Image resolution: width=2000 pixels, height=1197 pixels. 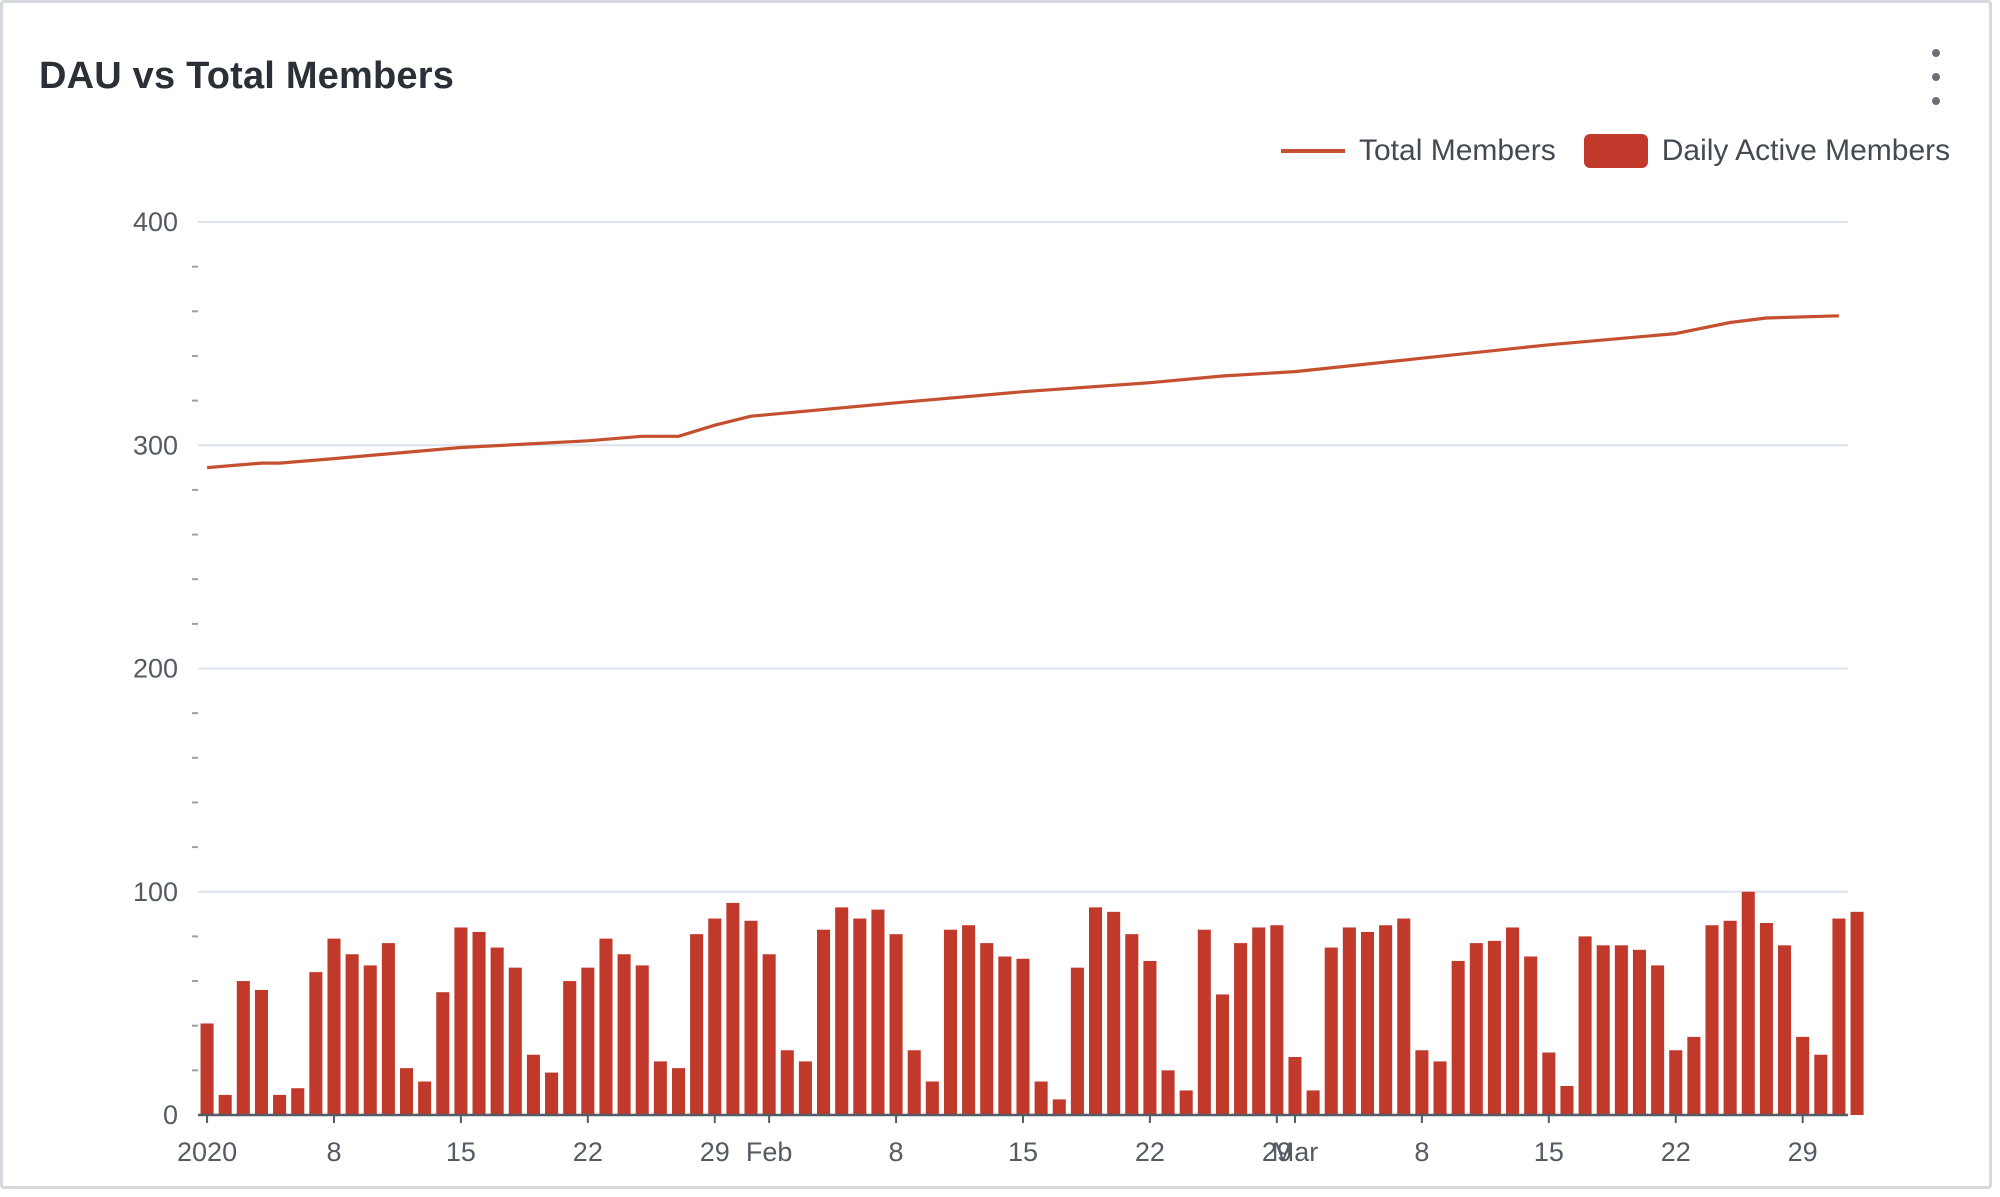 What do you see at coordinates (769, 1152) in the screenshot?
I see `x-tick-label: Feb` at bounding box center [769, 1152].